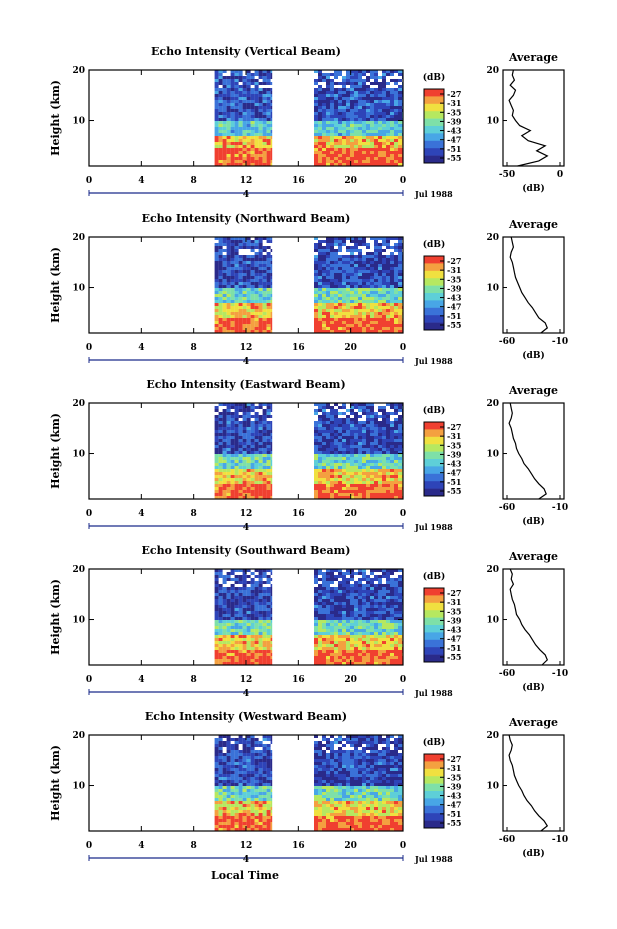 This screenshot has height=929, width=617. What do you see at coordinates (246, 348) in the screenshot?
I see `x-tick-label: 12` at bounding box center [246, 348].